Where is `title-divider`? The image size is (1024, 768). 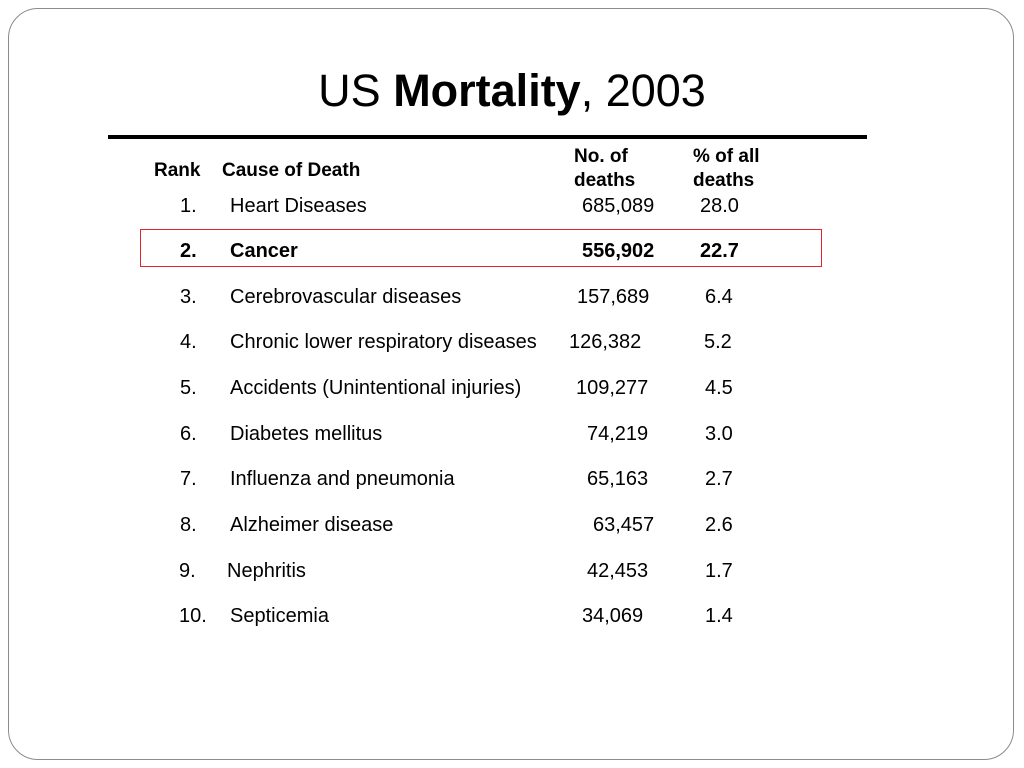 title-divider is located at coordinates (487, 137).